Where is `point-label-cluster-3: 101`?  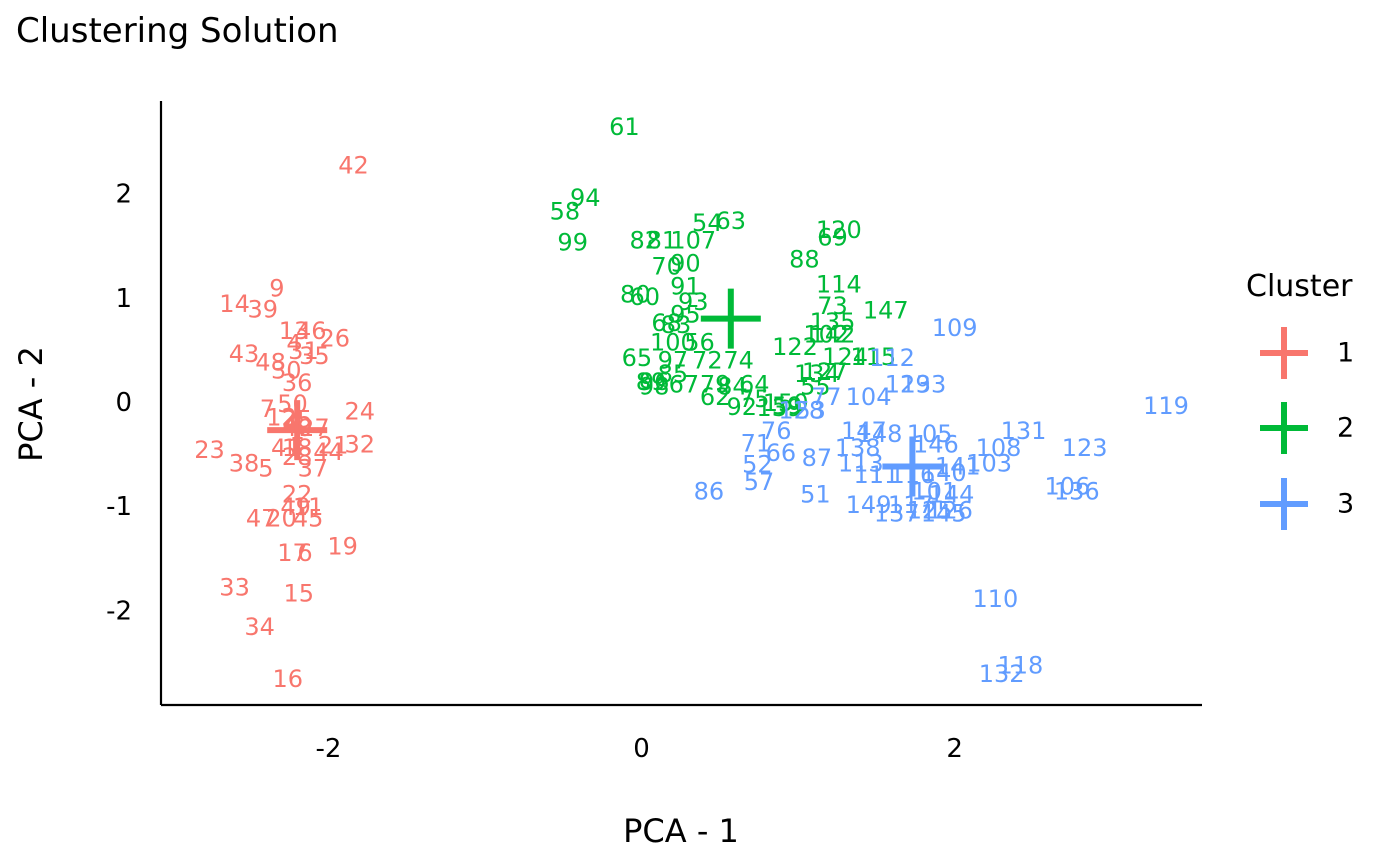
point-label-cluster-3: 101 is located at coordinates (934, 492).